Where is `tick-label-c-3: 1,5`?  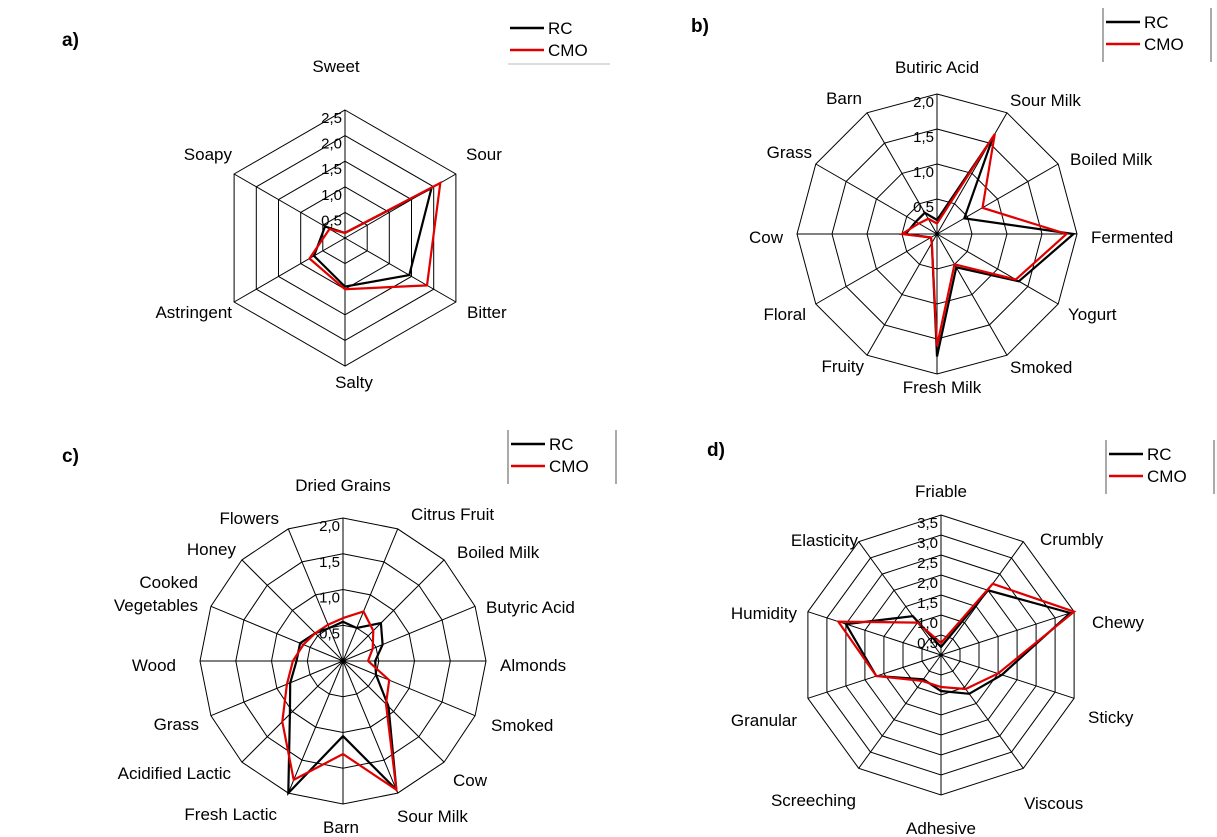
tick-label-c-3: 1,5 is located at coordinates (329, 562).